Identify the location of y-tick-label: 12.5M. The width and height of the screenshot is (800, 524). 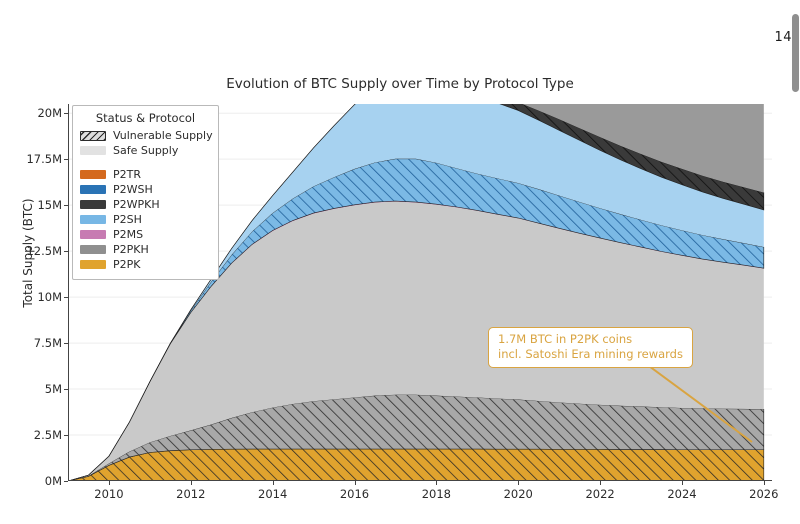
(44, 251).